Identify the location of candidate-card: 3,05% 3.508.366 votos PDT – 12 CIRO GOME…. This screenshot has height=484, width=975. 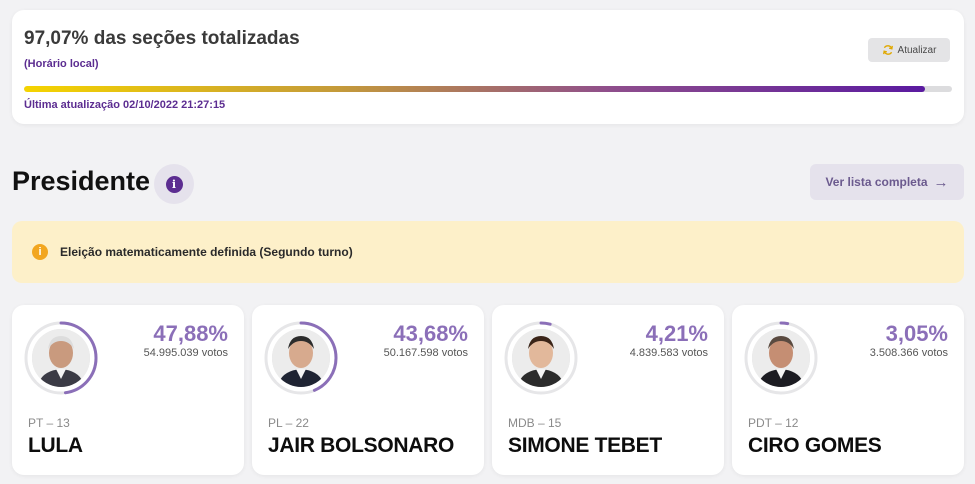
(848, 390).